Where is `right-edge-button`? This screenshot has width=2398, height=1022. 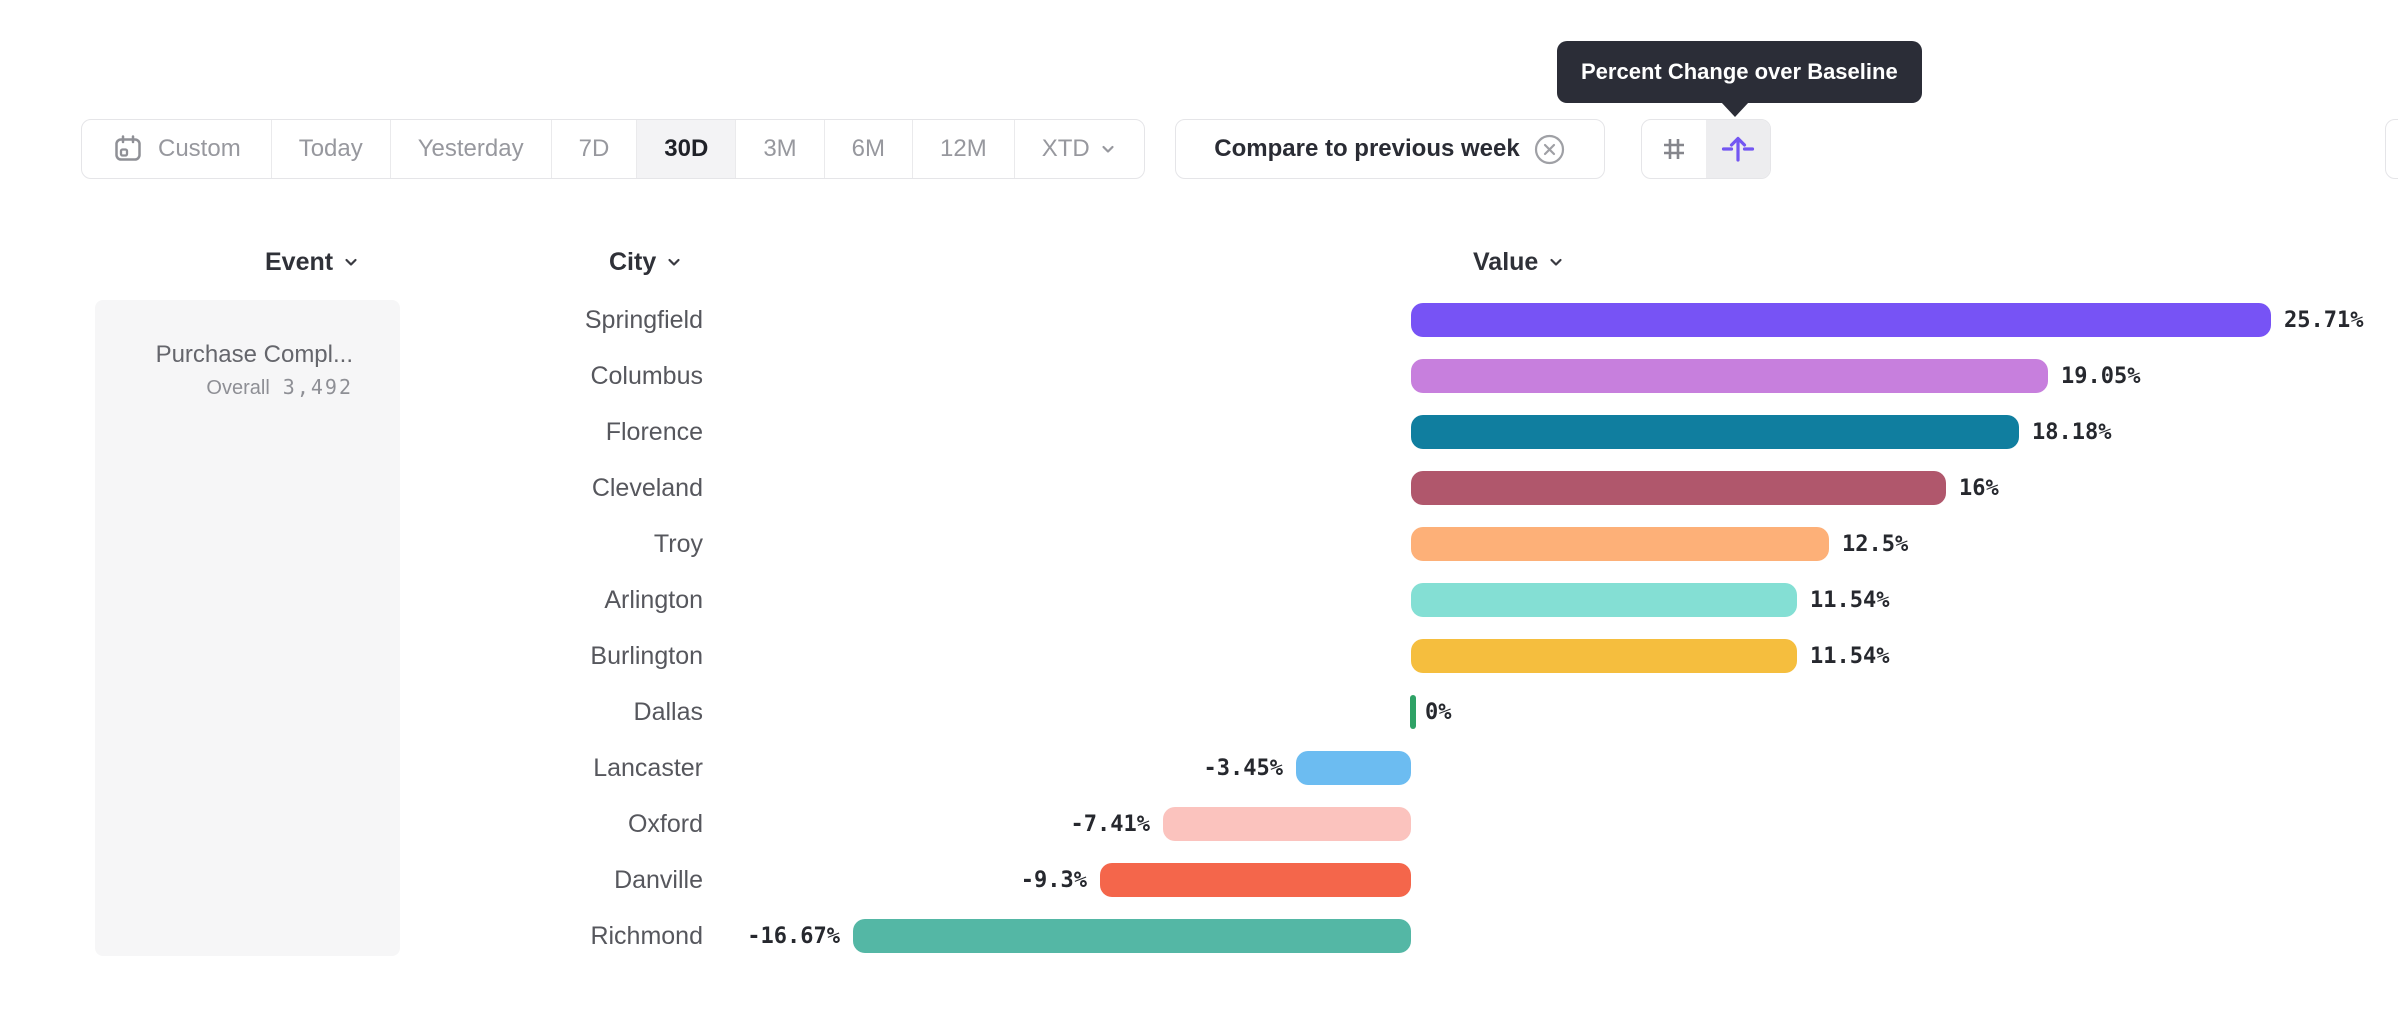
right-edge-button is located at coordinates (2391, 149).